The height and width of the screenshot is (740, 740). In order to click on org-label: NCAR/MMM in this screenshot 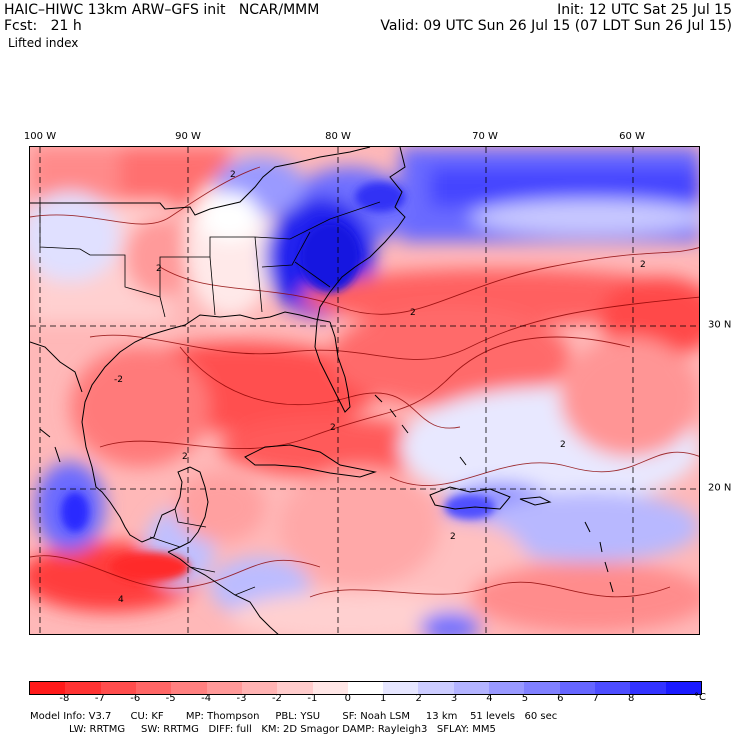, I will do `click(279, 10)`.